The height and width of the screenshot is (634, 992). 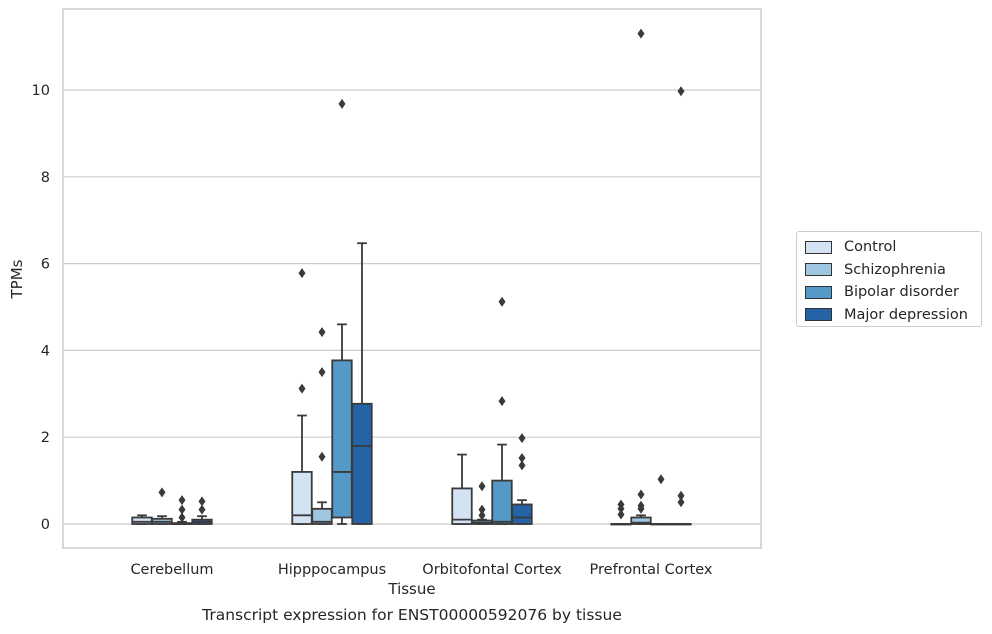 I want to click on legend-label-schizophrenia: Schizophrenia, so click(x=895, y=269).